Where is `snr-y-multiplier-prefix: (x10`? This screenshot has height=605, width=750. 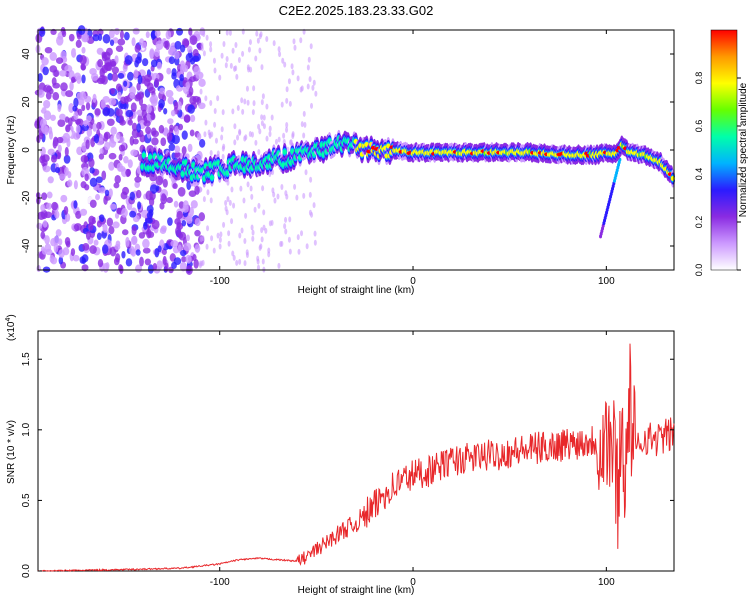
snr-y-multiplier-prefix: (x10 is located at coordinates (11, 331).